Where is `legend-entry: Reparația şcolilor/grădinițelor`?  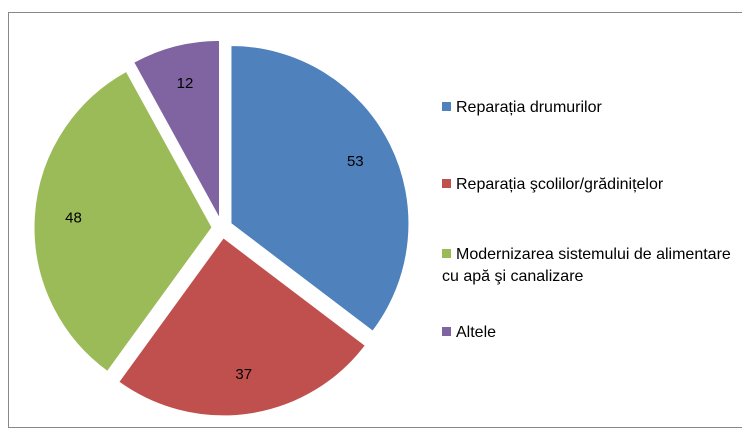
legend-entry: Reparația şcolilor/grădinițelor is located at coordinates (592, 185).